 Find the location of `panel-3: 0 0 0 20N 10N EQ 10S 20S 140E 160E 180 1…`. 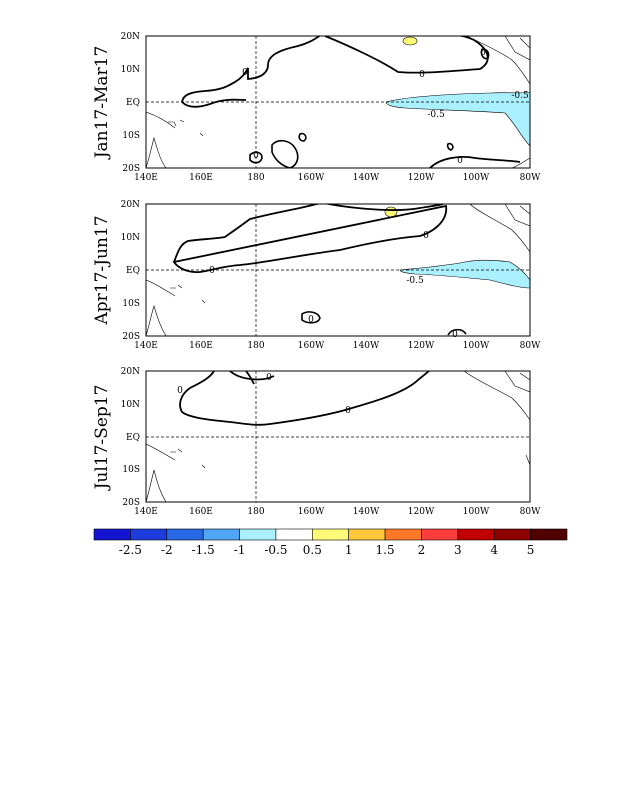

panel-3: 0 0 0 20N 10N EQ 10S 20S 140E 160E 180 1… is located at coordinates (316, 442).